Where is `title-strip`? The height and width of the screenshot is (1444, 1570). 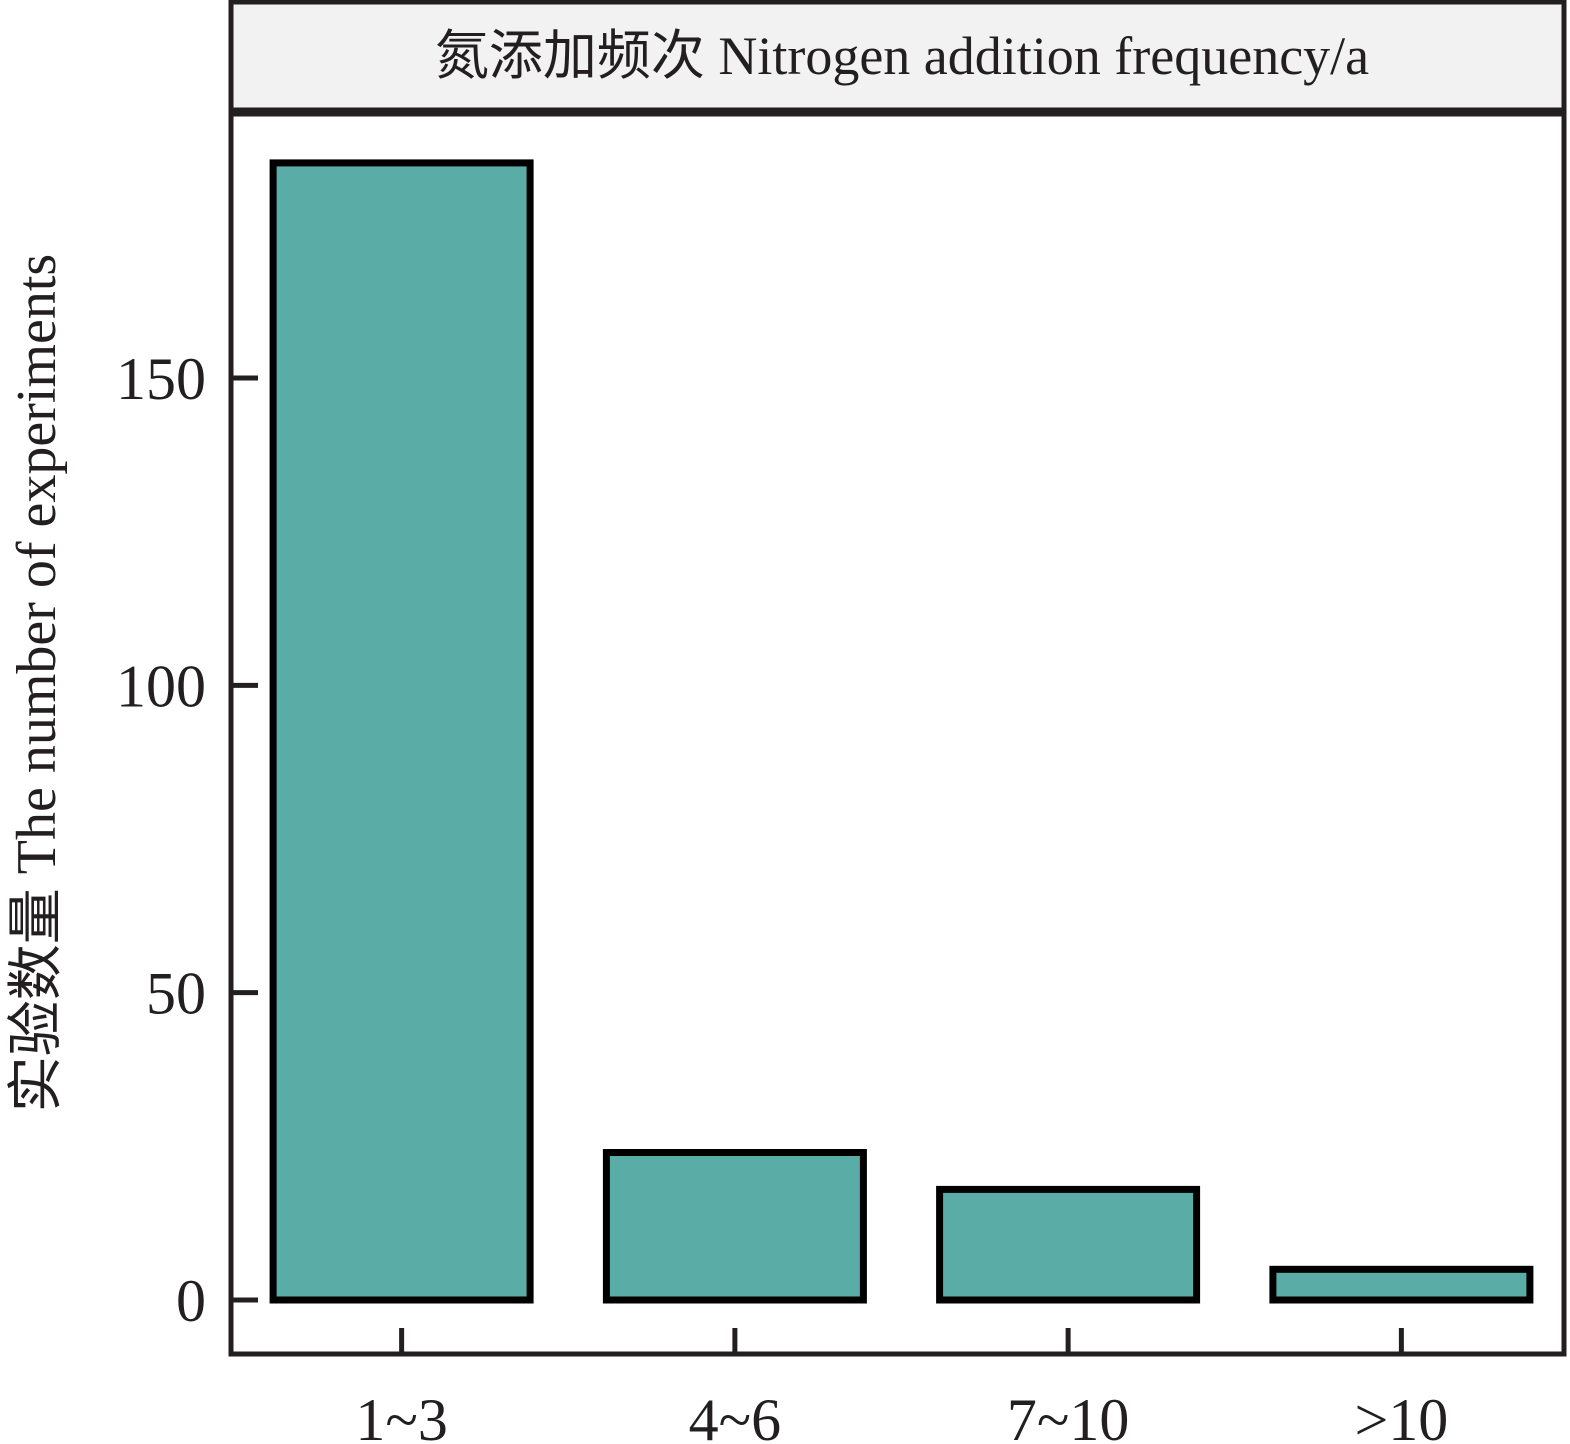
title-strip is located at coordinates (897, 56).